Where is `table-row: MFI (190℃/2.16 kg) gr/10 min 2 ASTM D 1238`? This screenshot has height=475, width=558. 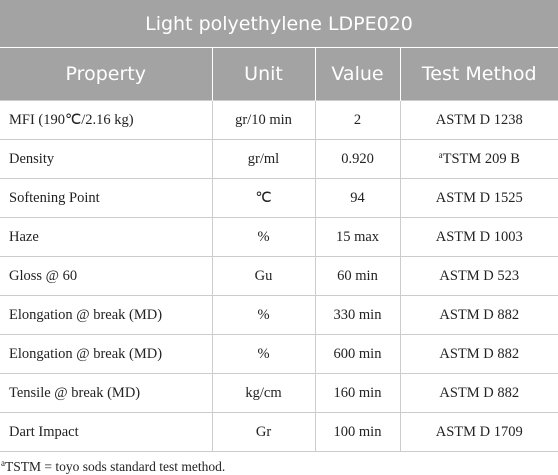
table-row: MFI (190℃/2.16 kg) gr/10 min 2 ASTM D 1238 is located at coordinates (279, 120).